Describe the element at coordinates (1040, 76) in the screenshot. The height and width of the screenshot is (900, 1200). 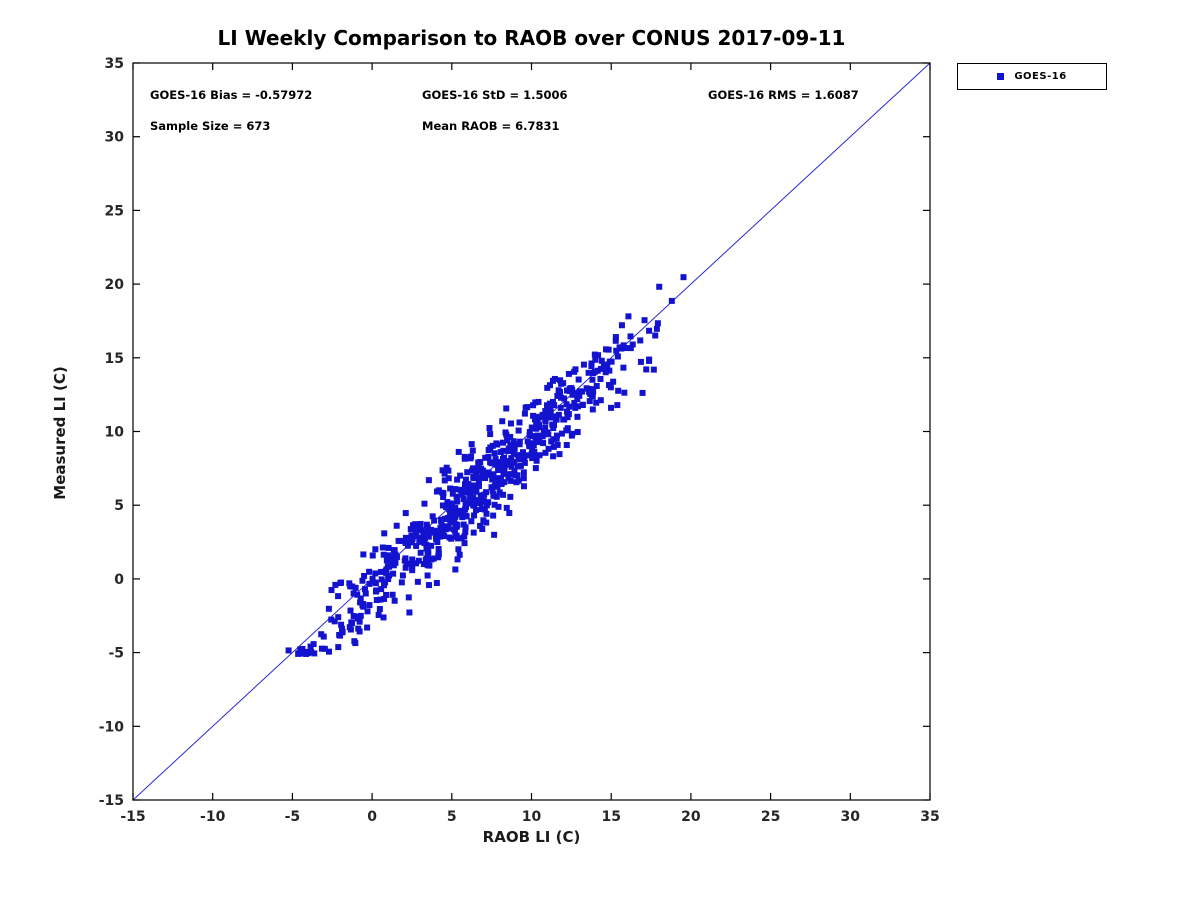
I see `legend-label: GOES-16` at that location.